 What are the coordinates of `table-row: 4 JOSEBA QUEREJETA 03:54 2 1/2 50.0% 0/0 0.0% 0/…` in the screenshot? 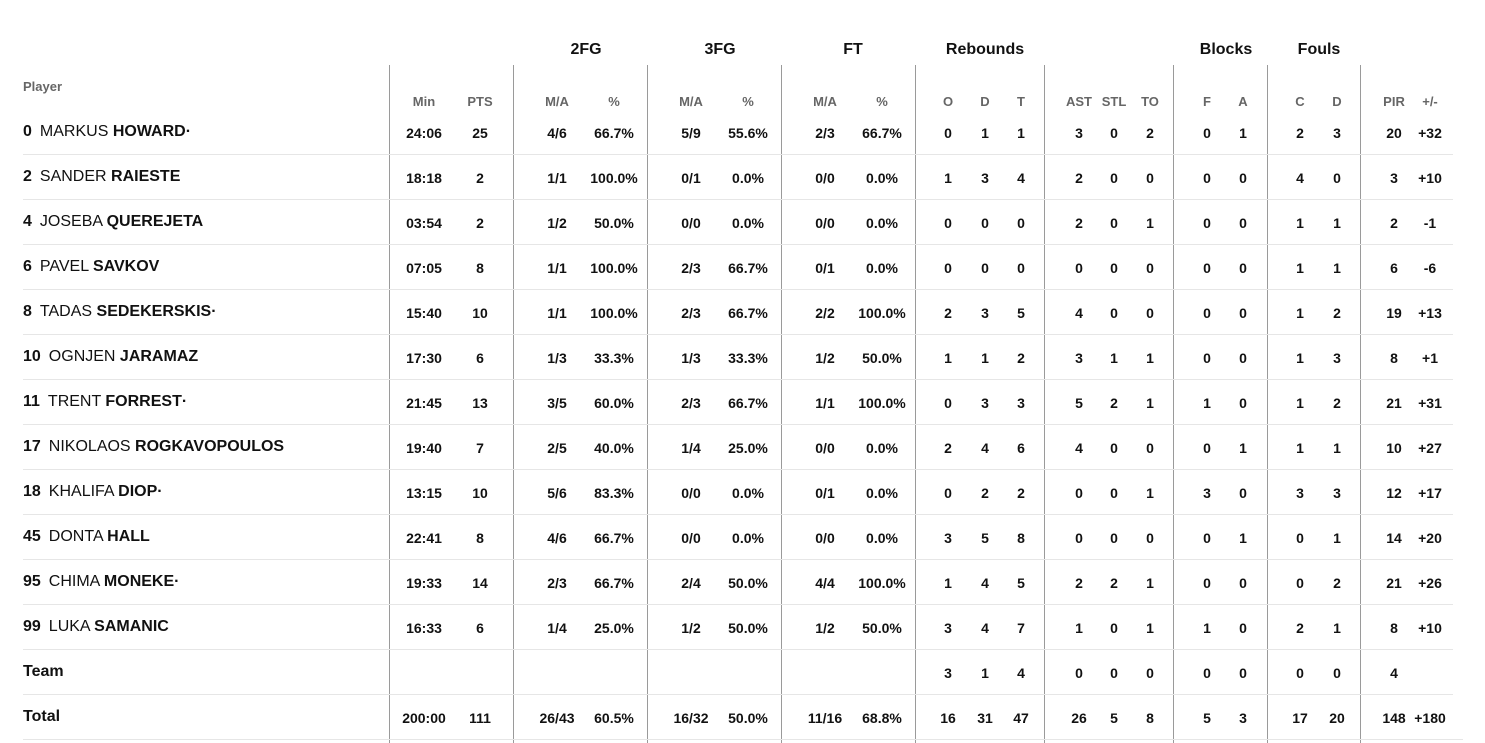 It's located at (742, 222).